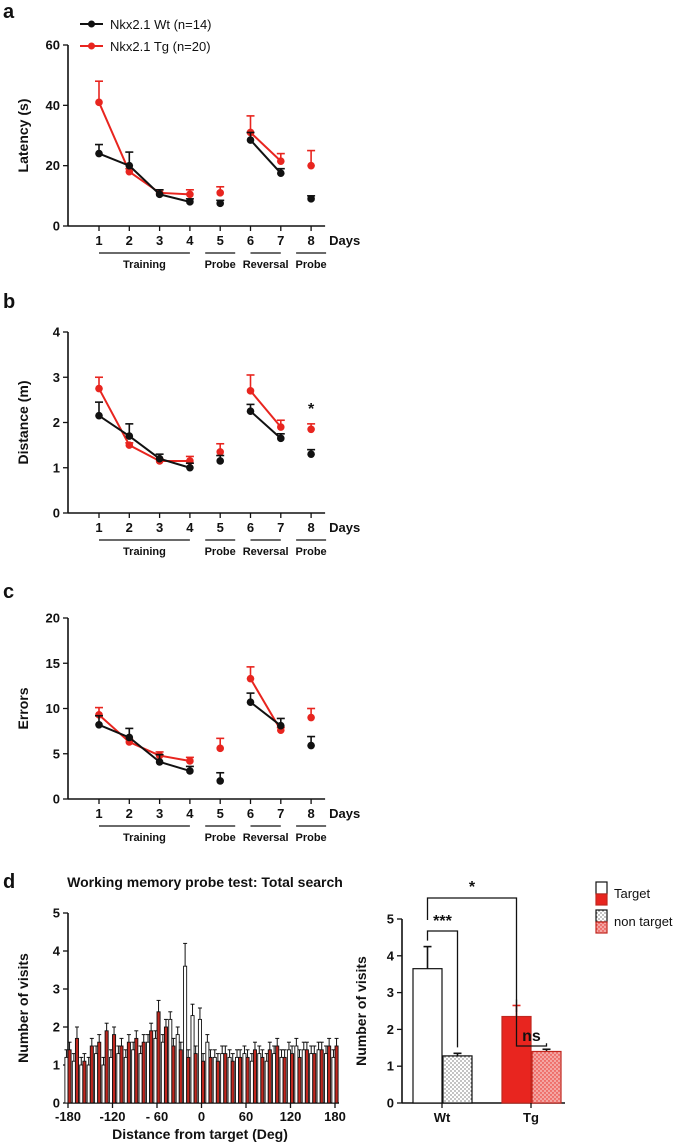  What do you see at coordinates (98, 240) in the screenshot?
I see `x-tick-label: 1` at bounding box center [98, 240].